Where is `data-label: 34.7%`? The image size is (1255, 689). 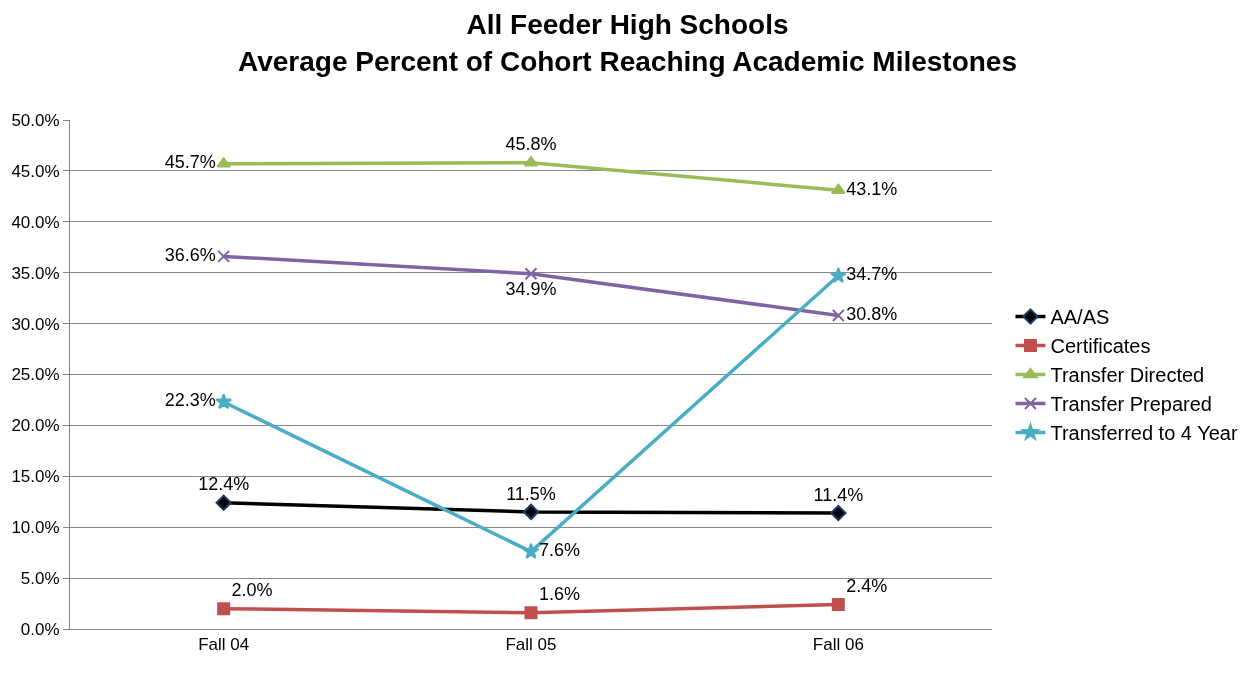 data-label: 34.7% is located at coordinates (872, 274).